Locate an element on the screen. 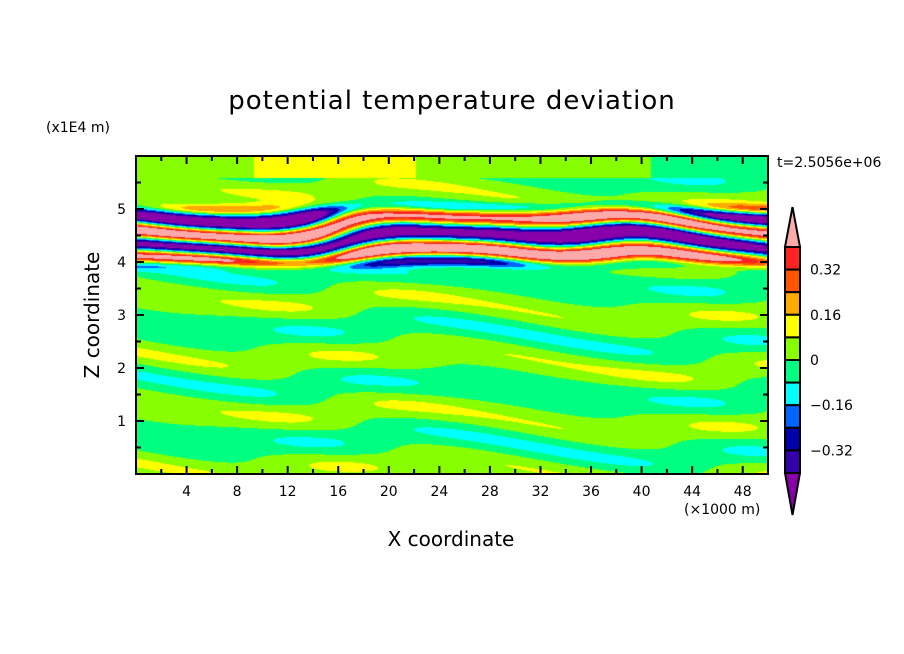  y-unit-label: (x1E4 m) is located at coordinates (78, 128).